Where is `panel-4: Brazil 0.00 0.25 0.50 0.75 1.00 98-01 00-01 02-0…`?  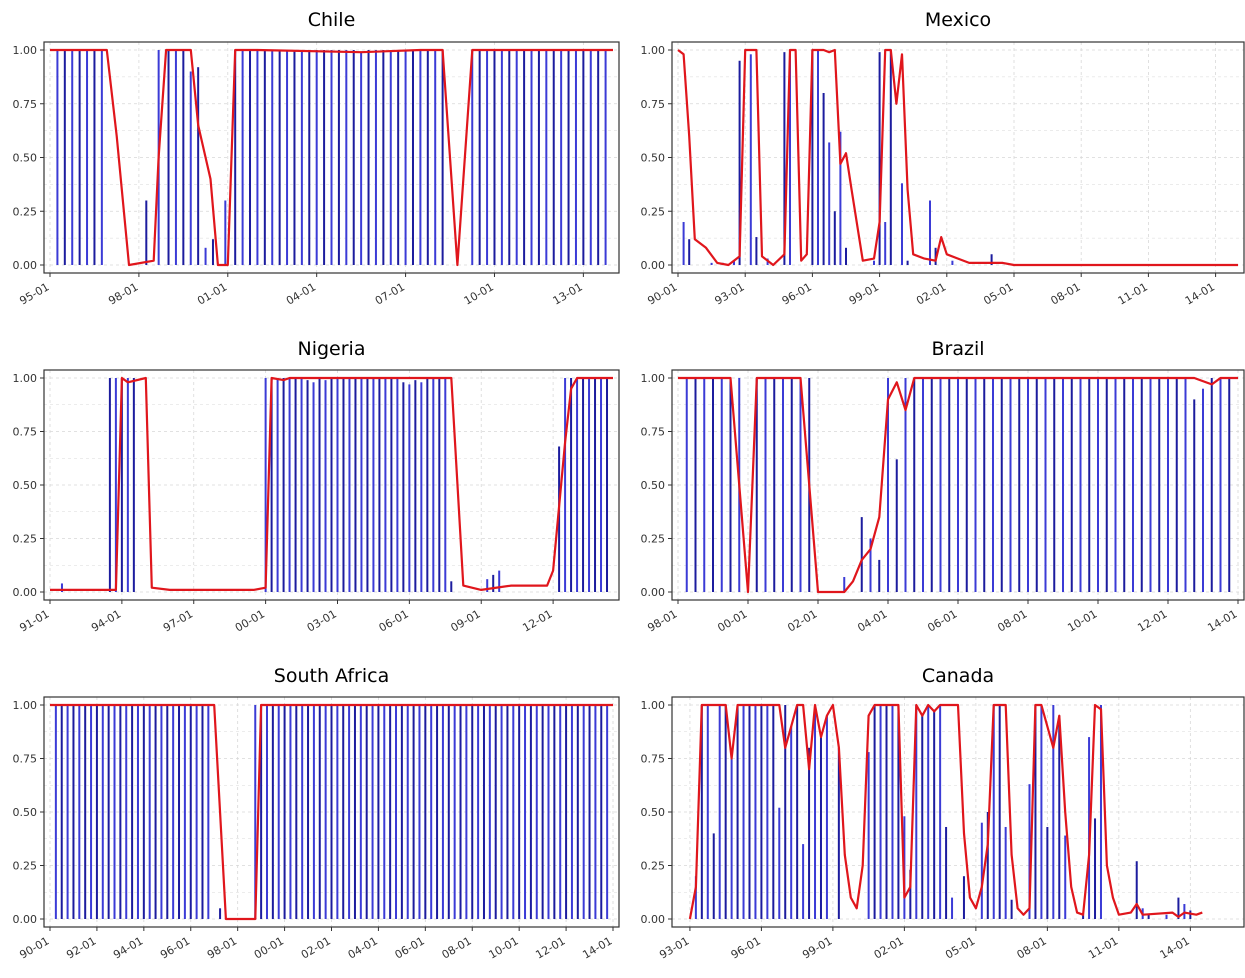 panel-4: Brazil 0.00 0.25 0.50 0.75 1.00 98-01 00-01 02-0… is located at coordinates (943, 486).